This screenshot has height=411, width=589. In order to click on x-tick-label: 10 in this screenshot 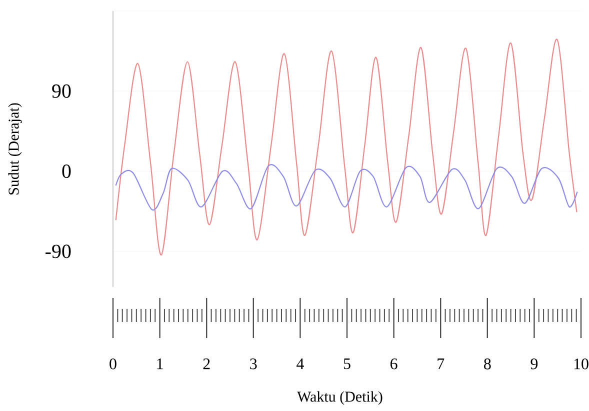, I will do `click(581, 364)`.